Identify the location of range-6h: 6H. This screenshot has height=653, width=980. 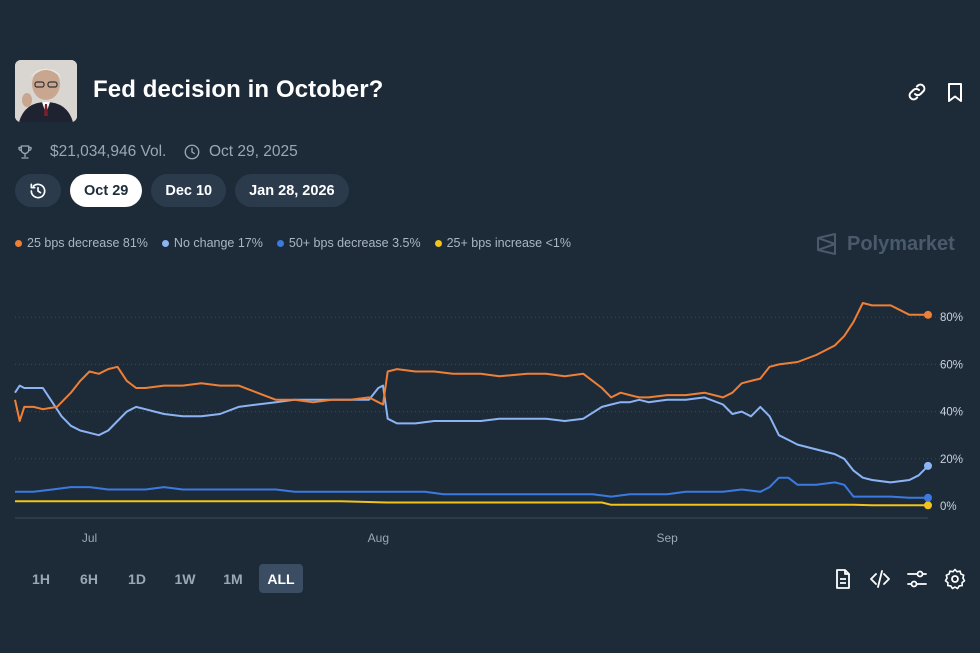
(89, 578).